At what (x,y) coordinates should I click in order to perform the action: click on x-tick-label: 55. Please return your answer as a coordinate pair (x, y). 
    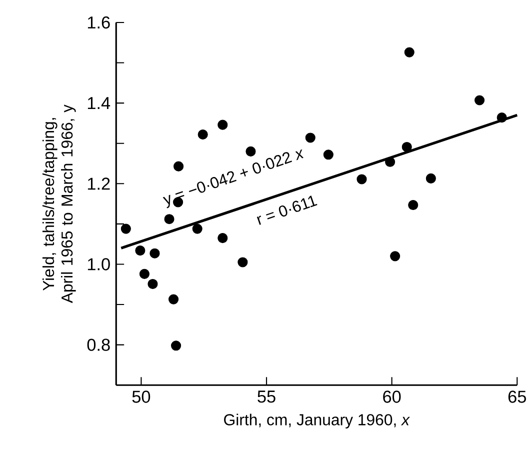
    Looking at the image, I should click on (267, 396).